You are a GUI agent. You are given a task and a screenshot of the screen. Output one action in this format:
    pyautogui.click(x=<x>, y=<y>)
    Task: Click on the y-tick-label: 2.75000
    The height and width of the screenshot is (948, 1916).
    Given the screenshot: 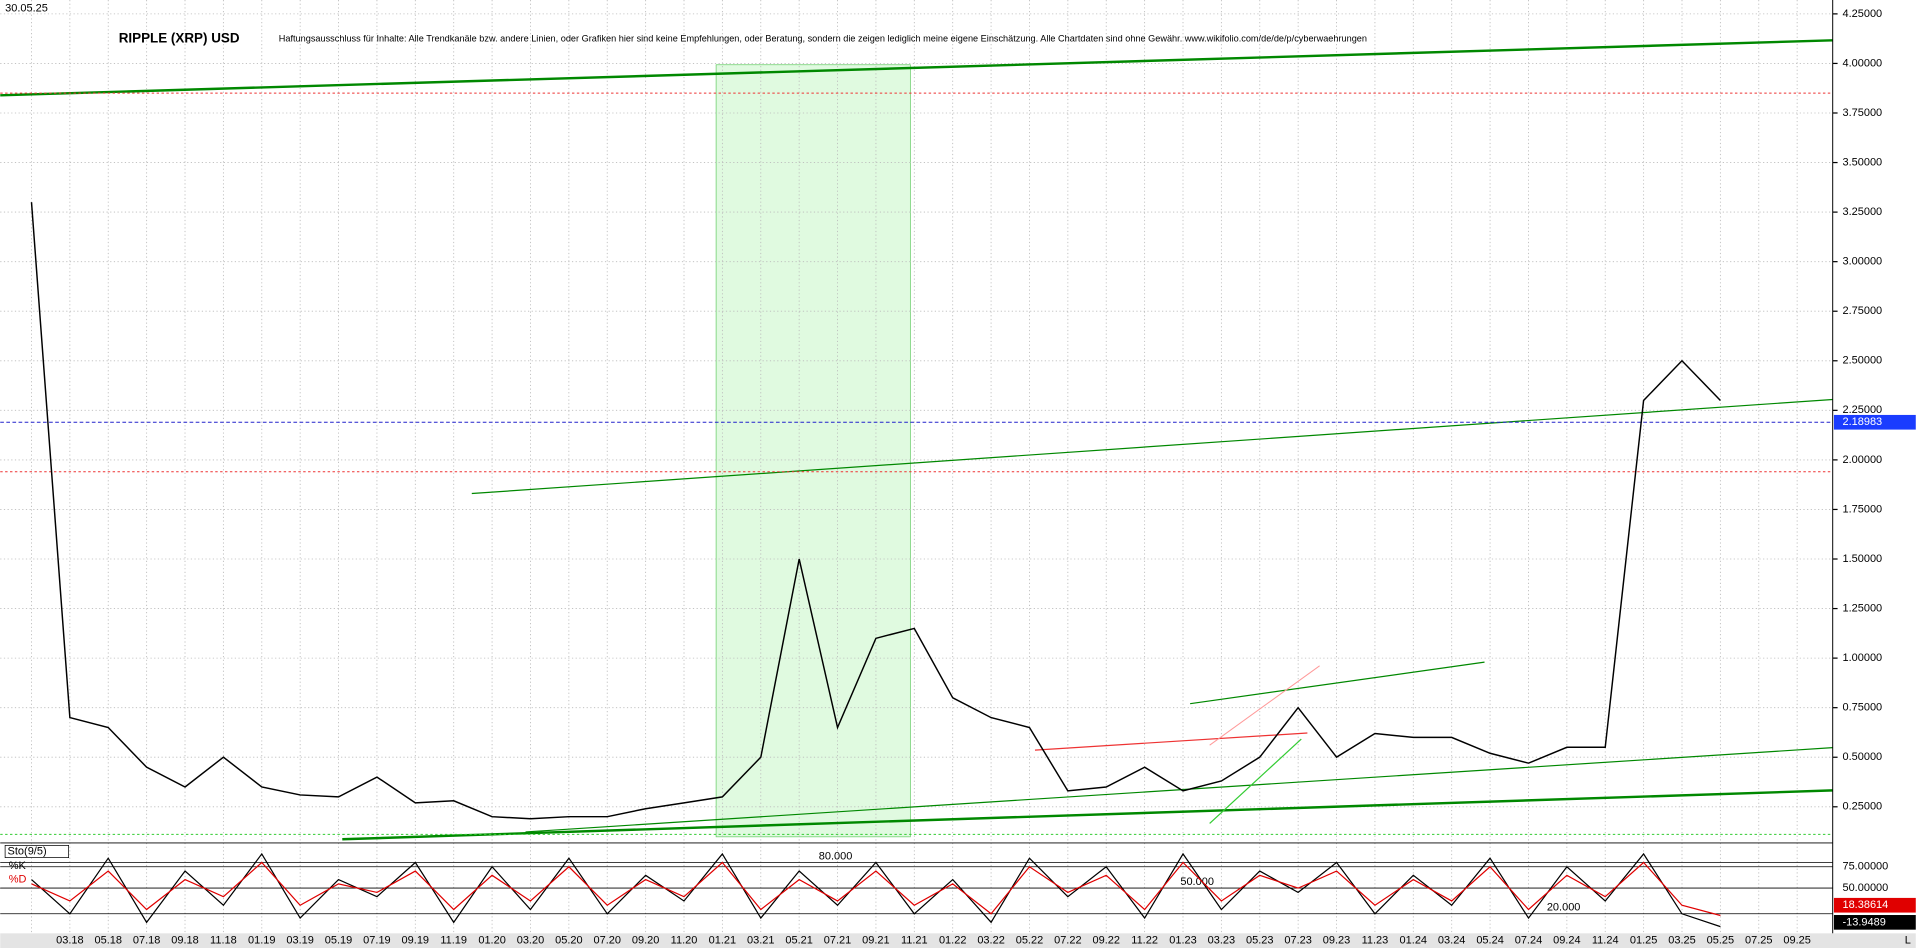 What is the action you would take?
    pyautogui.click(x=1862, y=311)
    